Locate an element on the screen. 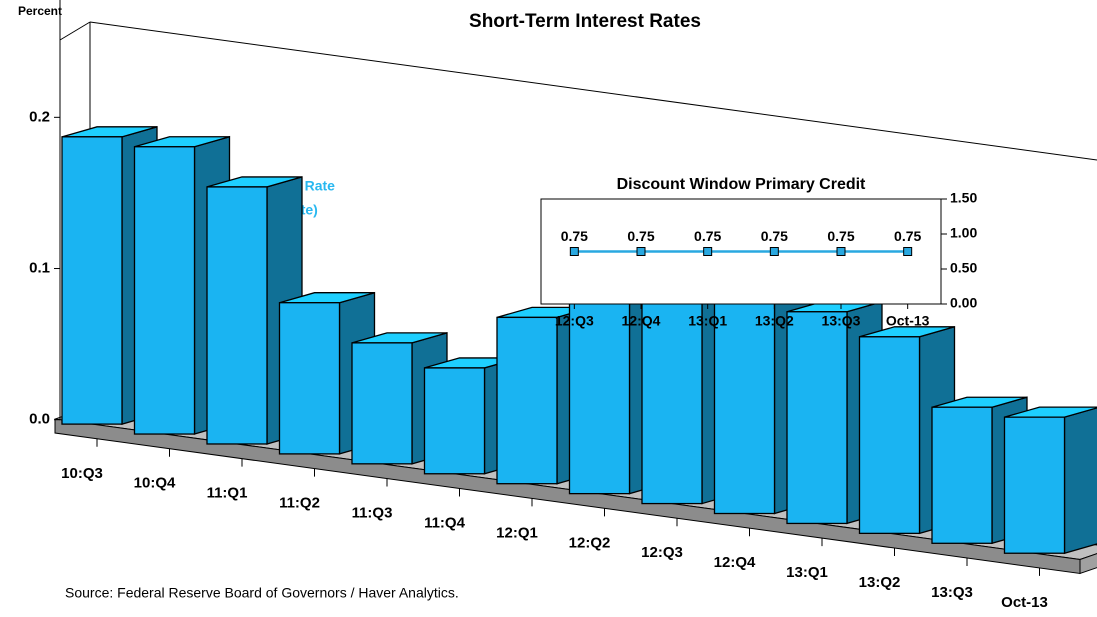  inset-title: Discount Window Primary Credit is located at coordinates (741, 184).